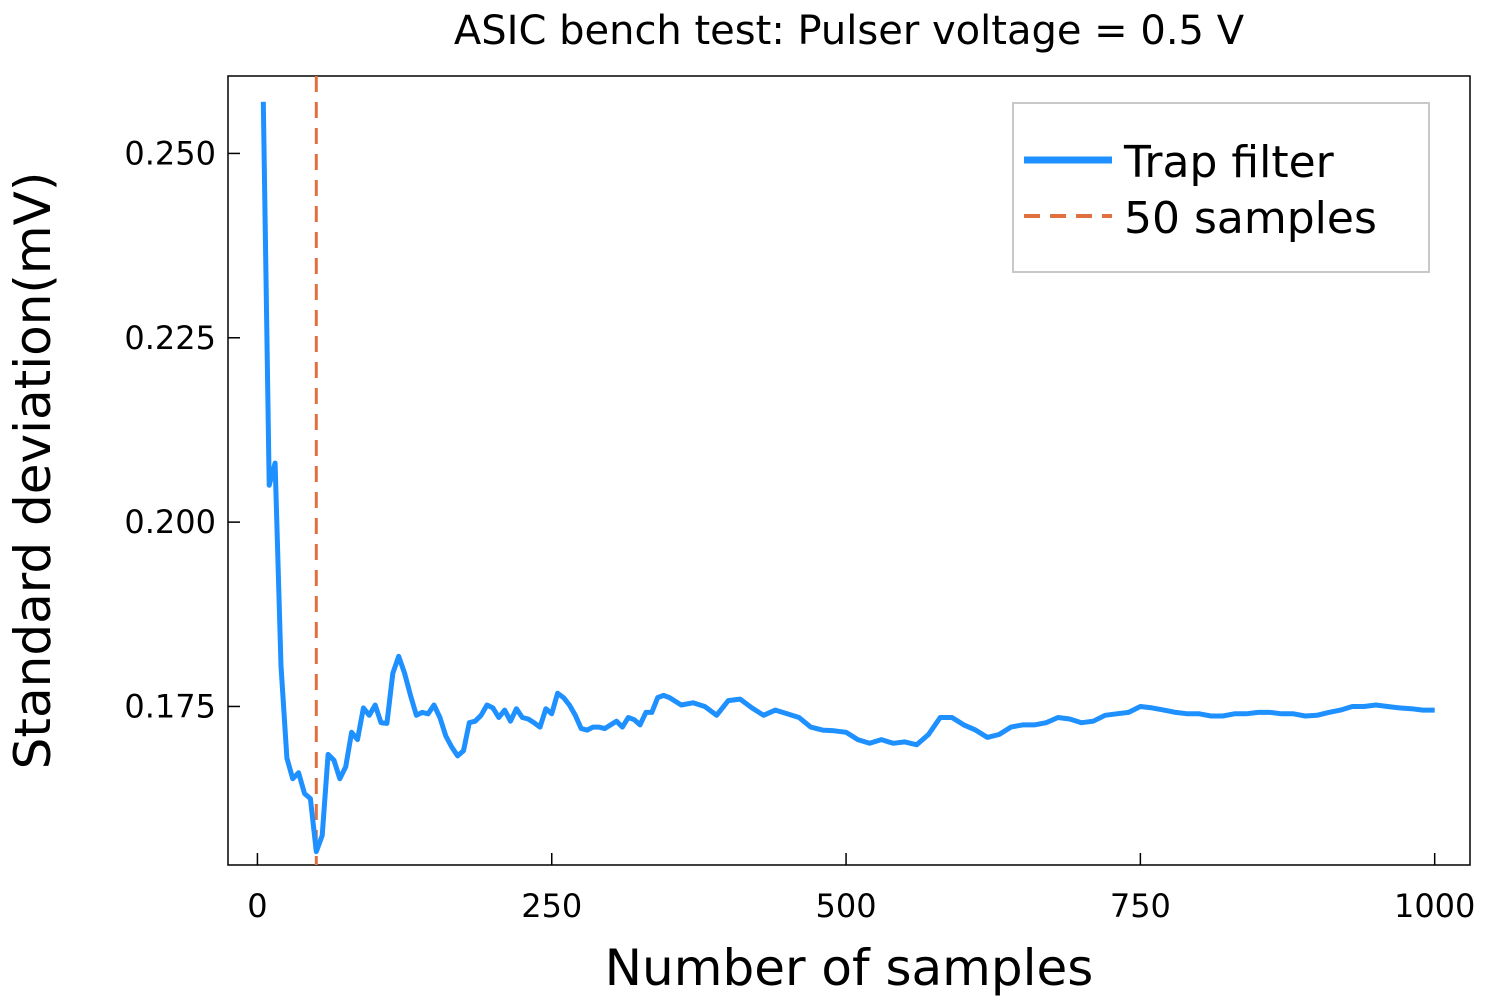  I want to click on y-tick-label: 0.175, so click(170, 706).